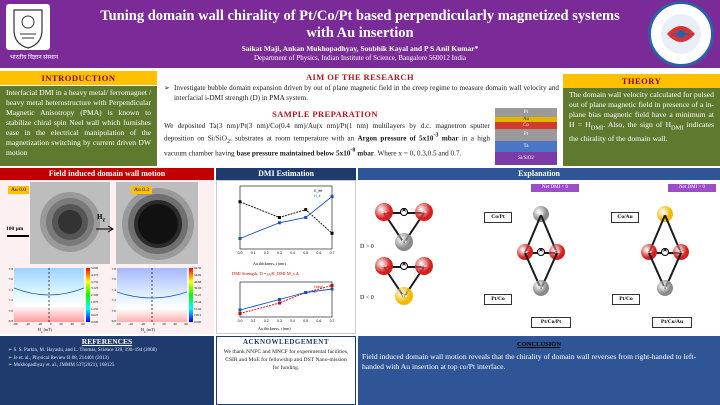 This screenshot has height=405, width=720. I want to click on iisc-logo, so click(28, 27).